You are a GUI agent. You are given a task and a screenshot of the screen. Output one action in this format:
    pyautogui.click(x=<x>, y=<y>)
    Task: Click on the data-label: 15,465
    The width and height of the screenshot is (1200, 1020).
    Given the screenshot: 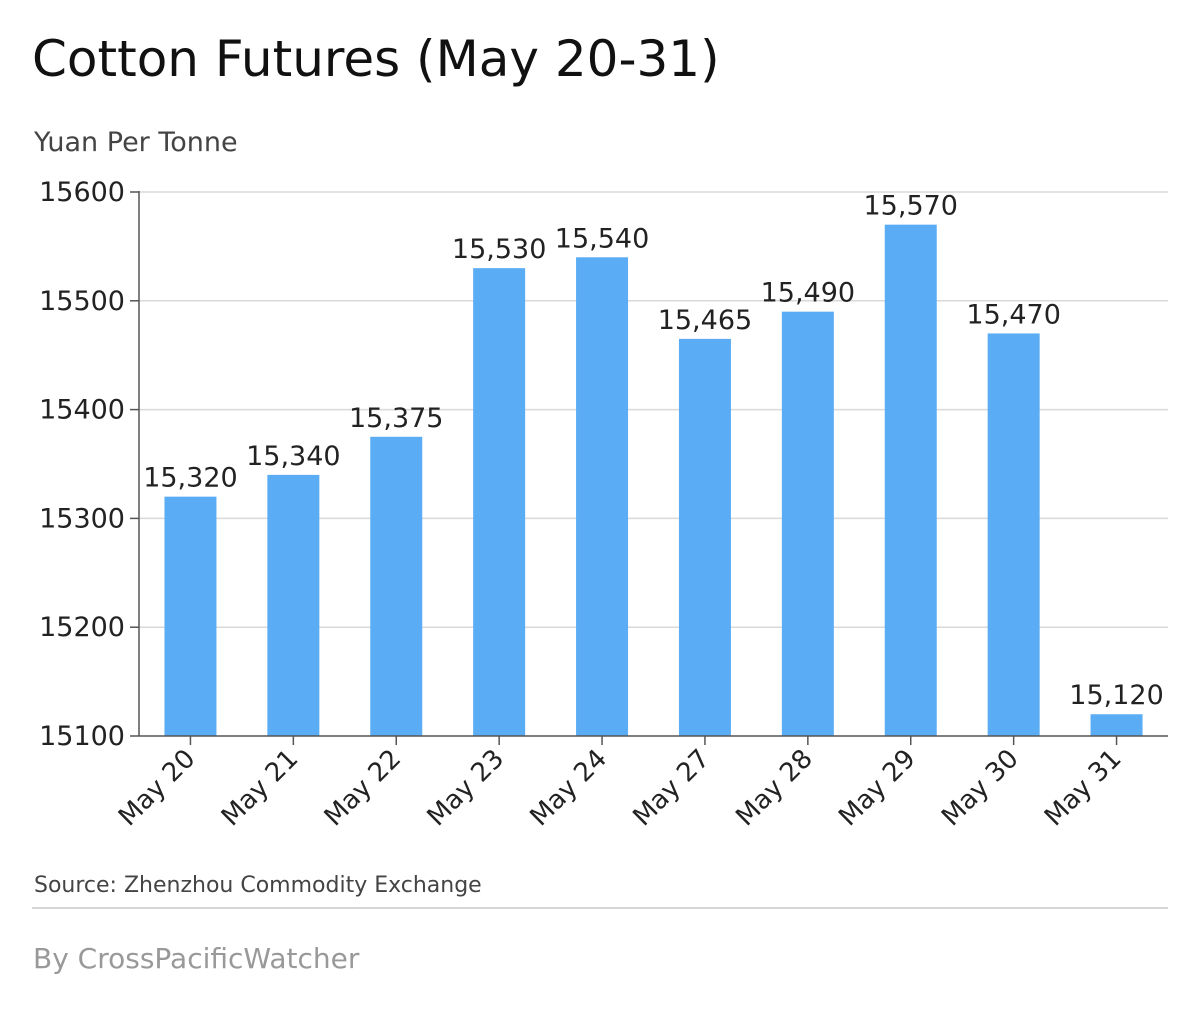 What is the action you would take?
    pyautogui.click(x=705, y=320)
    